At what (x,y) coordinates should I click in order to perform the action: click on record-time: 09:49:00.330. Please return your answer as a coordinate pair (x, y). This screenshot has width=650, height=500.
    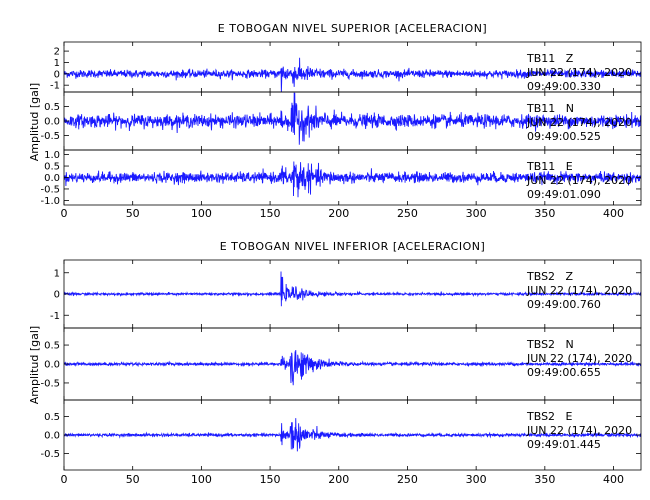
    Looking at the image, I should click on (564, 86).